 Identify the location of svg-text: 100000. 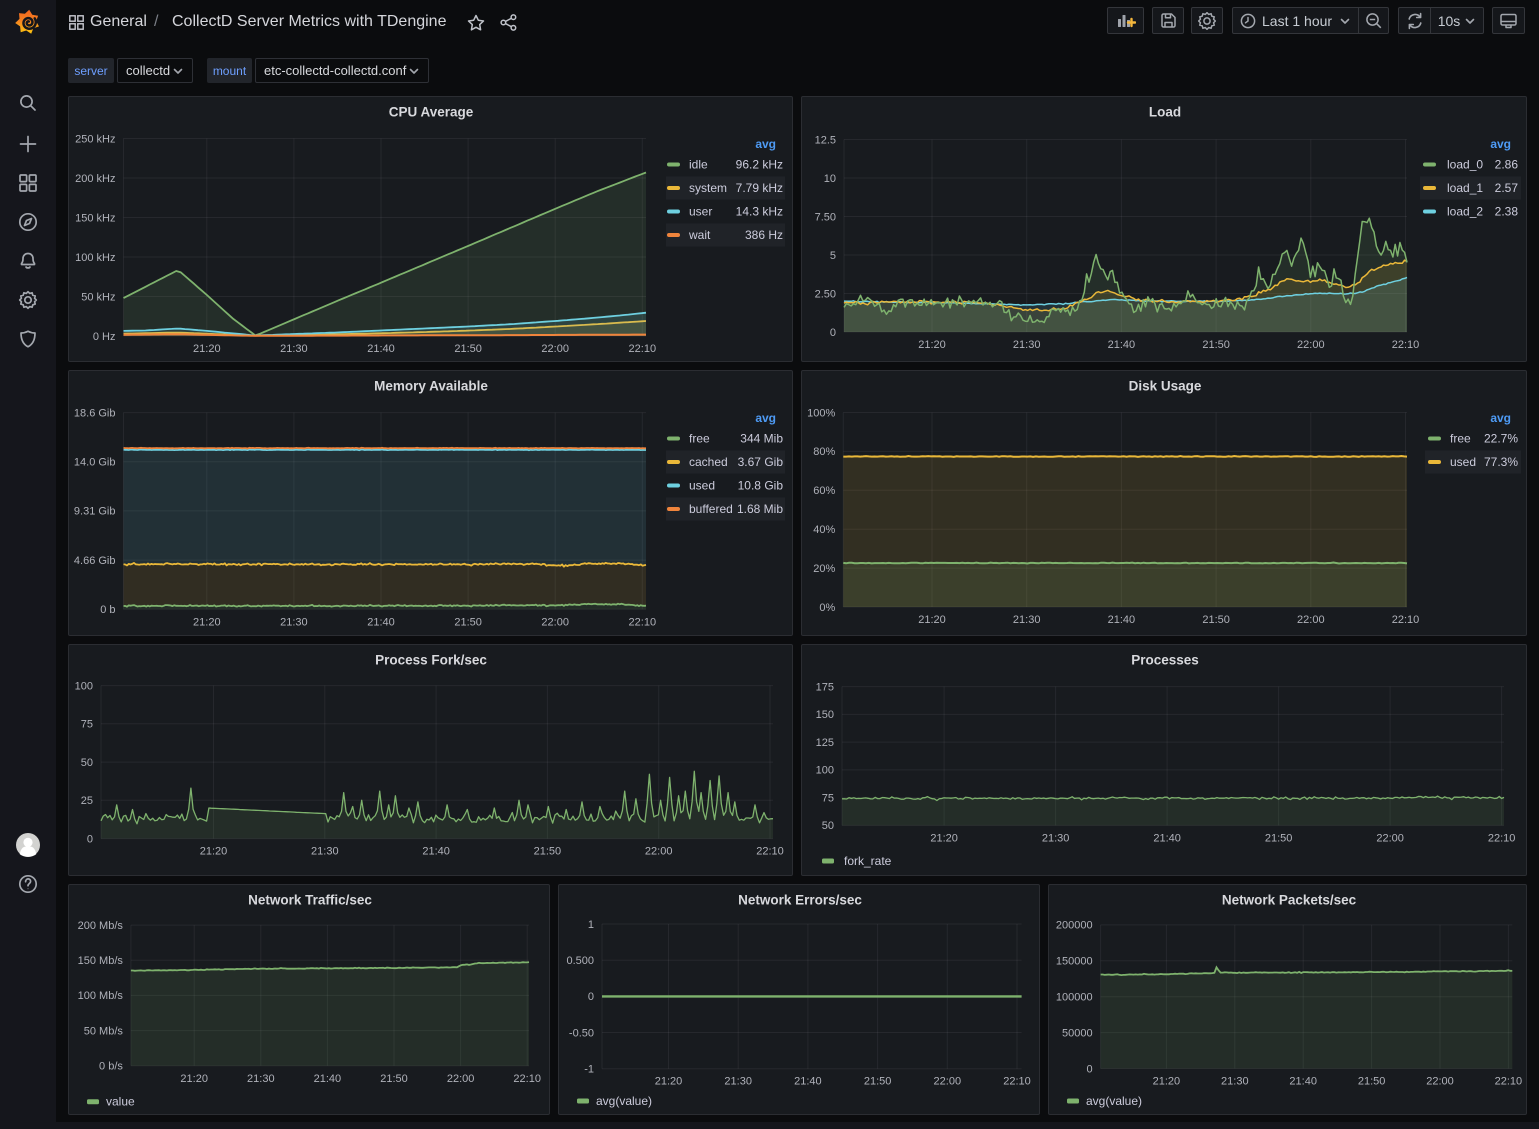
(1074, 998).